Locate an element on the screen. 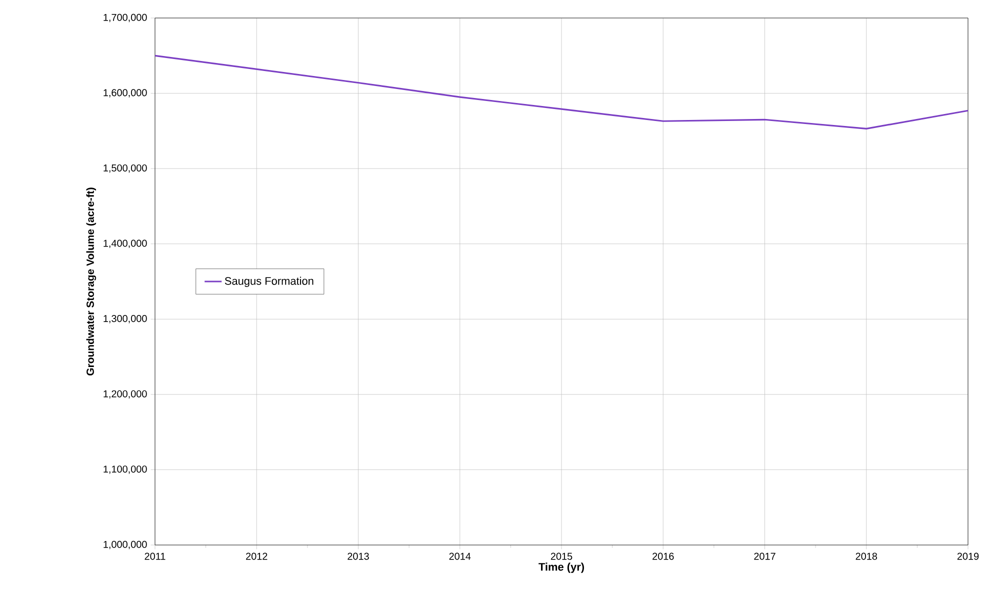 This screenshot has height=596, width=988. x-tick-label: 2017 is located at coordinates (765, 556).